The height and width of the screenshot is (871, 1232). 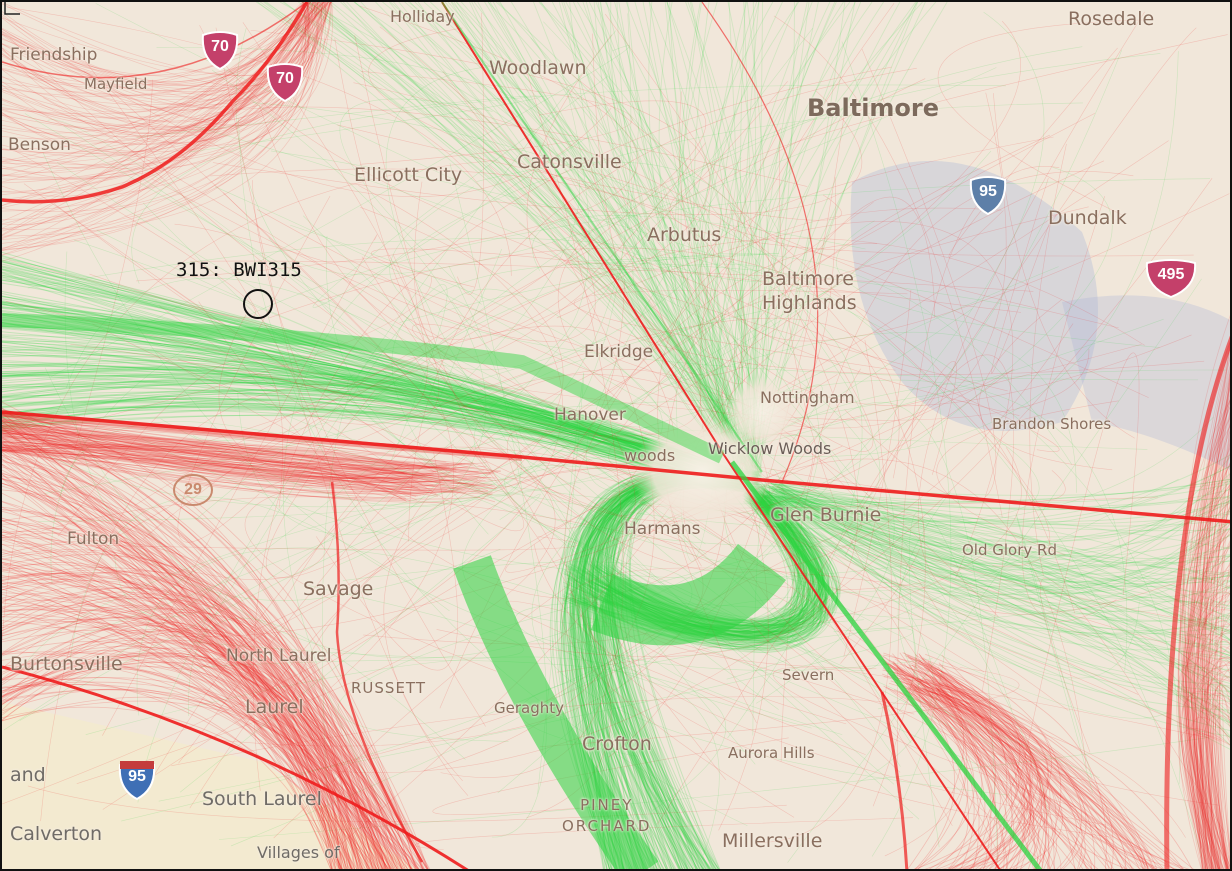 What do you see at coordinates (607, 815) in the screenshot?
I see `place-label-piney-orchard: PINEY ORCHARD` at bounding box center [607, 815].